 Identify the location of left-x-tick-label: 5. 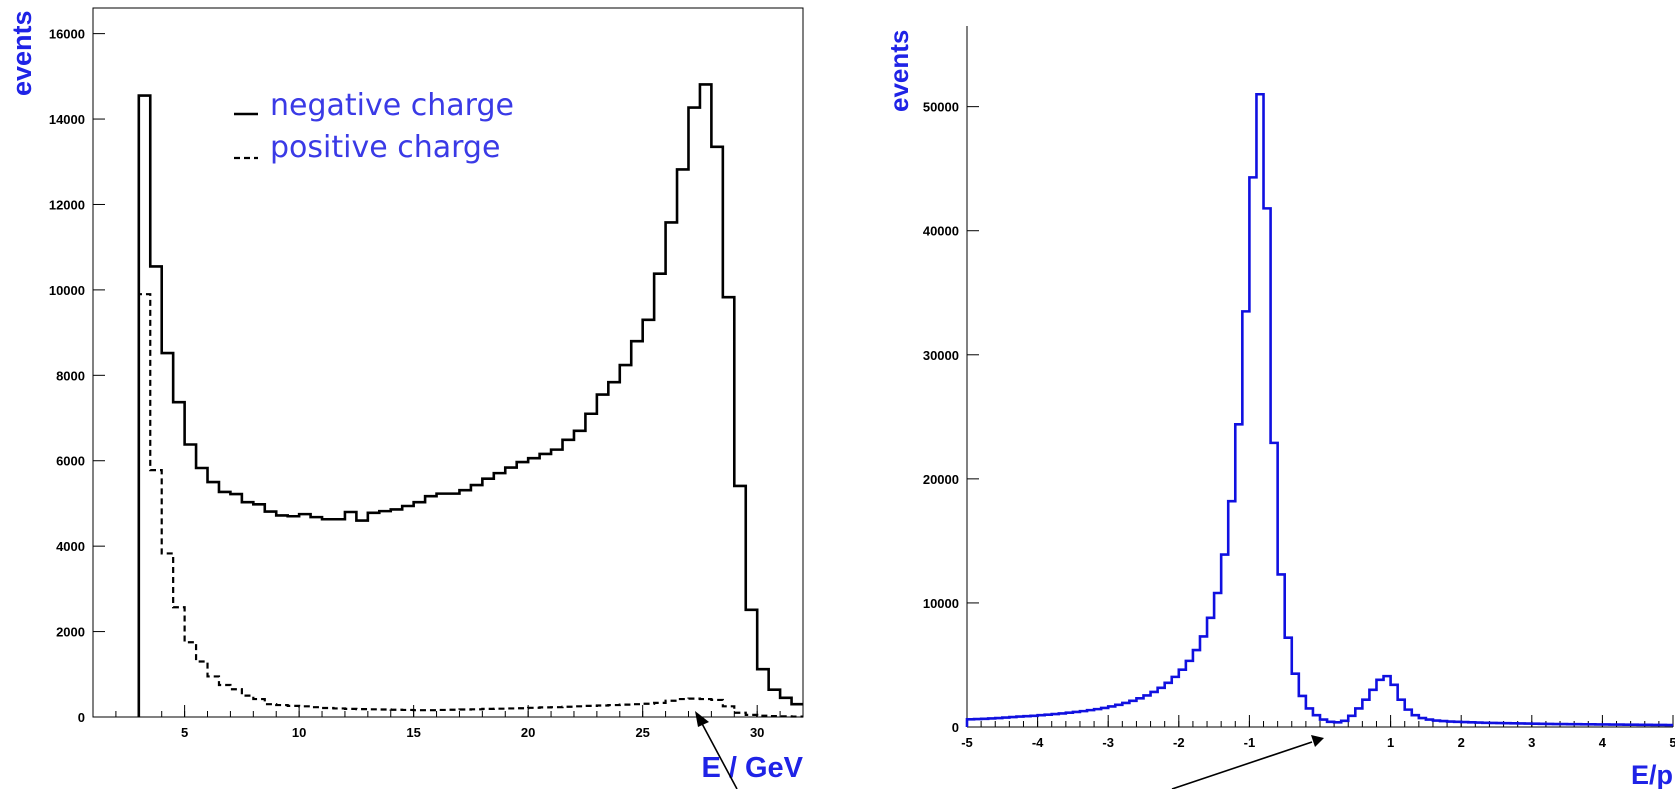
(184, 732).